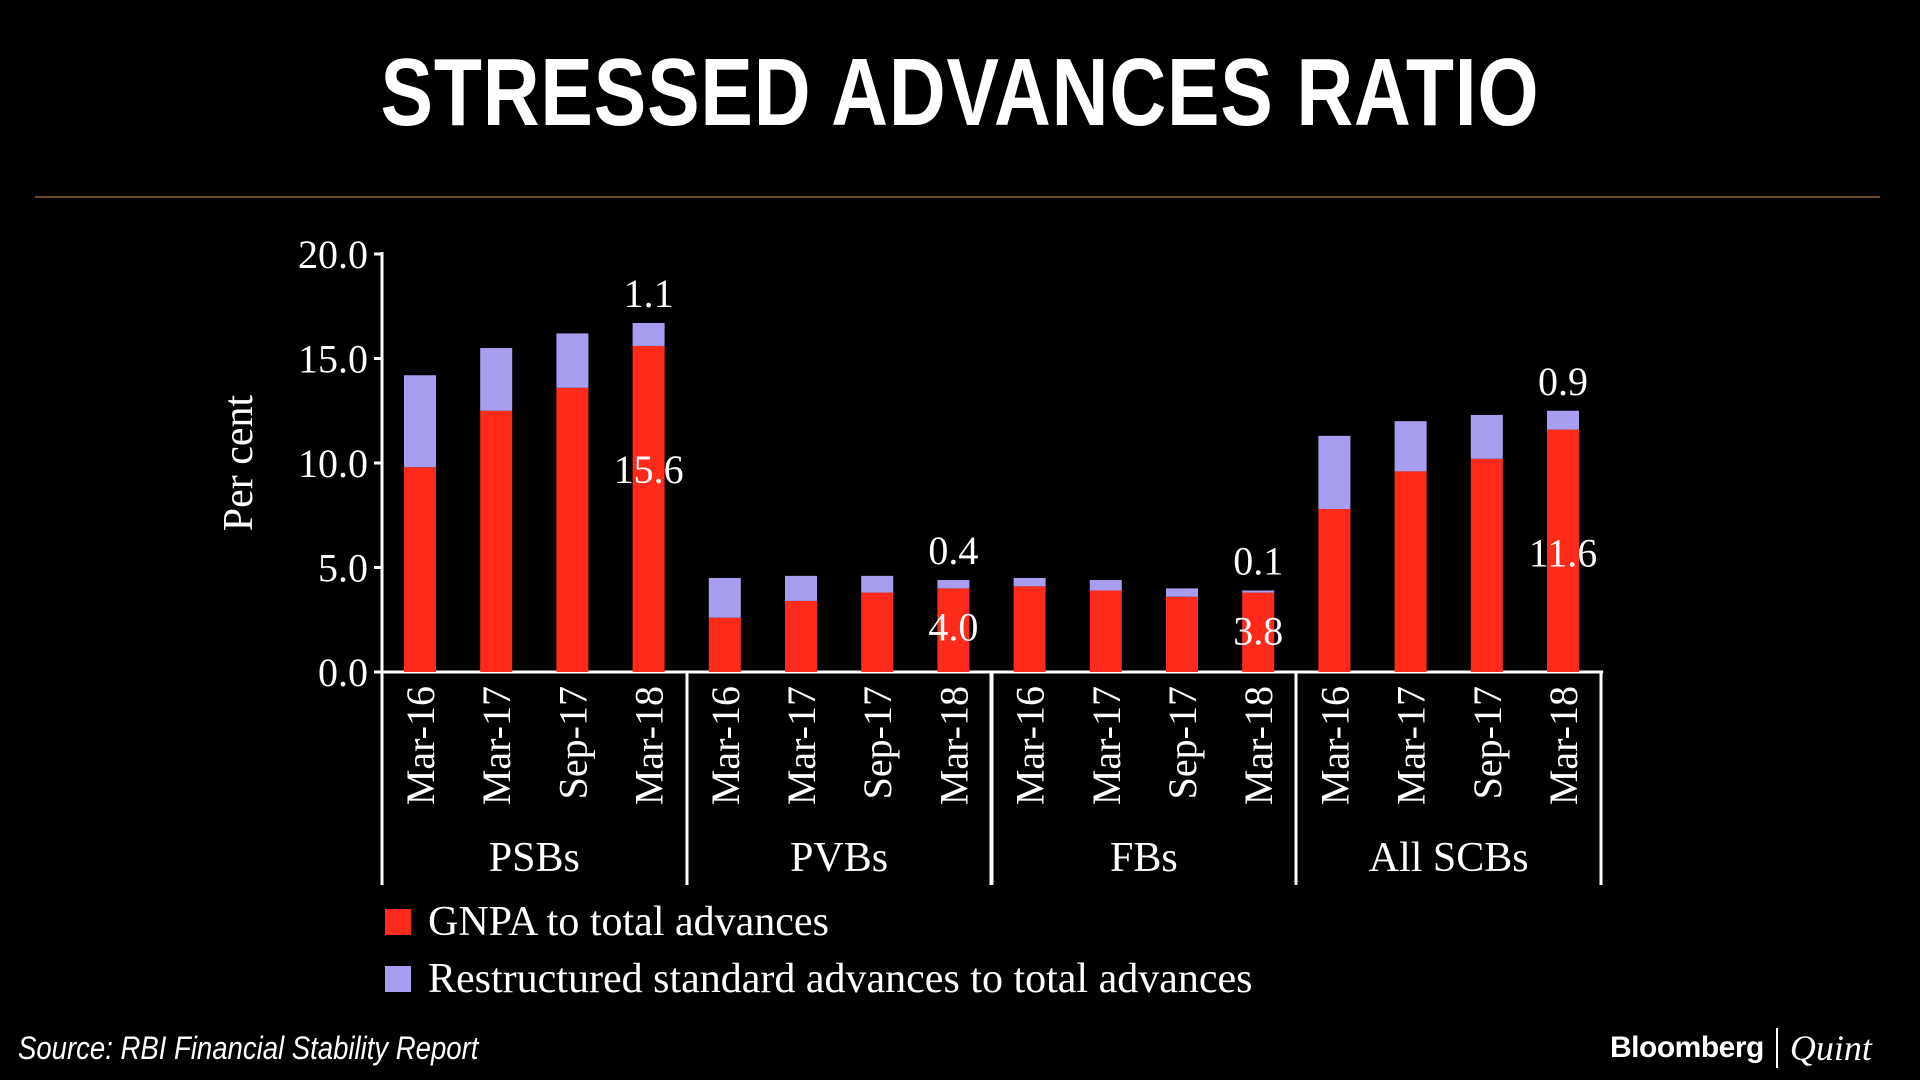 Image resolution: width=1920 pixels, height=1080 pixels. I want to click on y-tick-label: 20.0, so click(333, 254).